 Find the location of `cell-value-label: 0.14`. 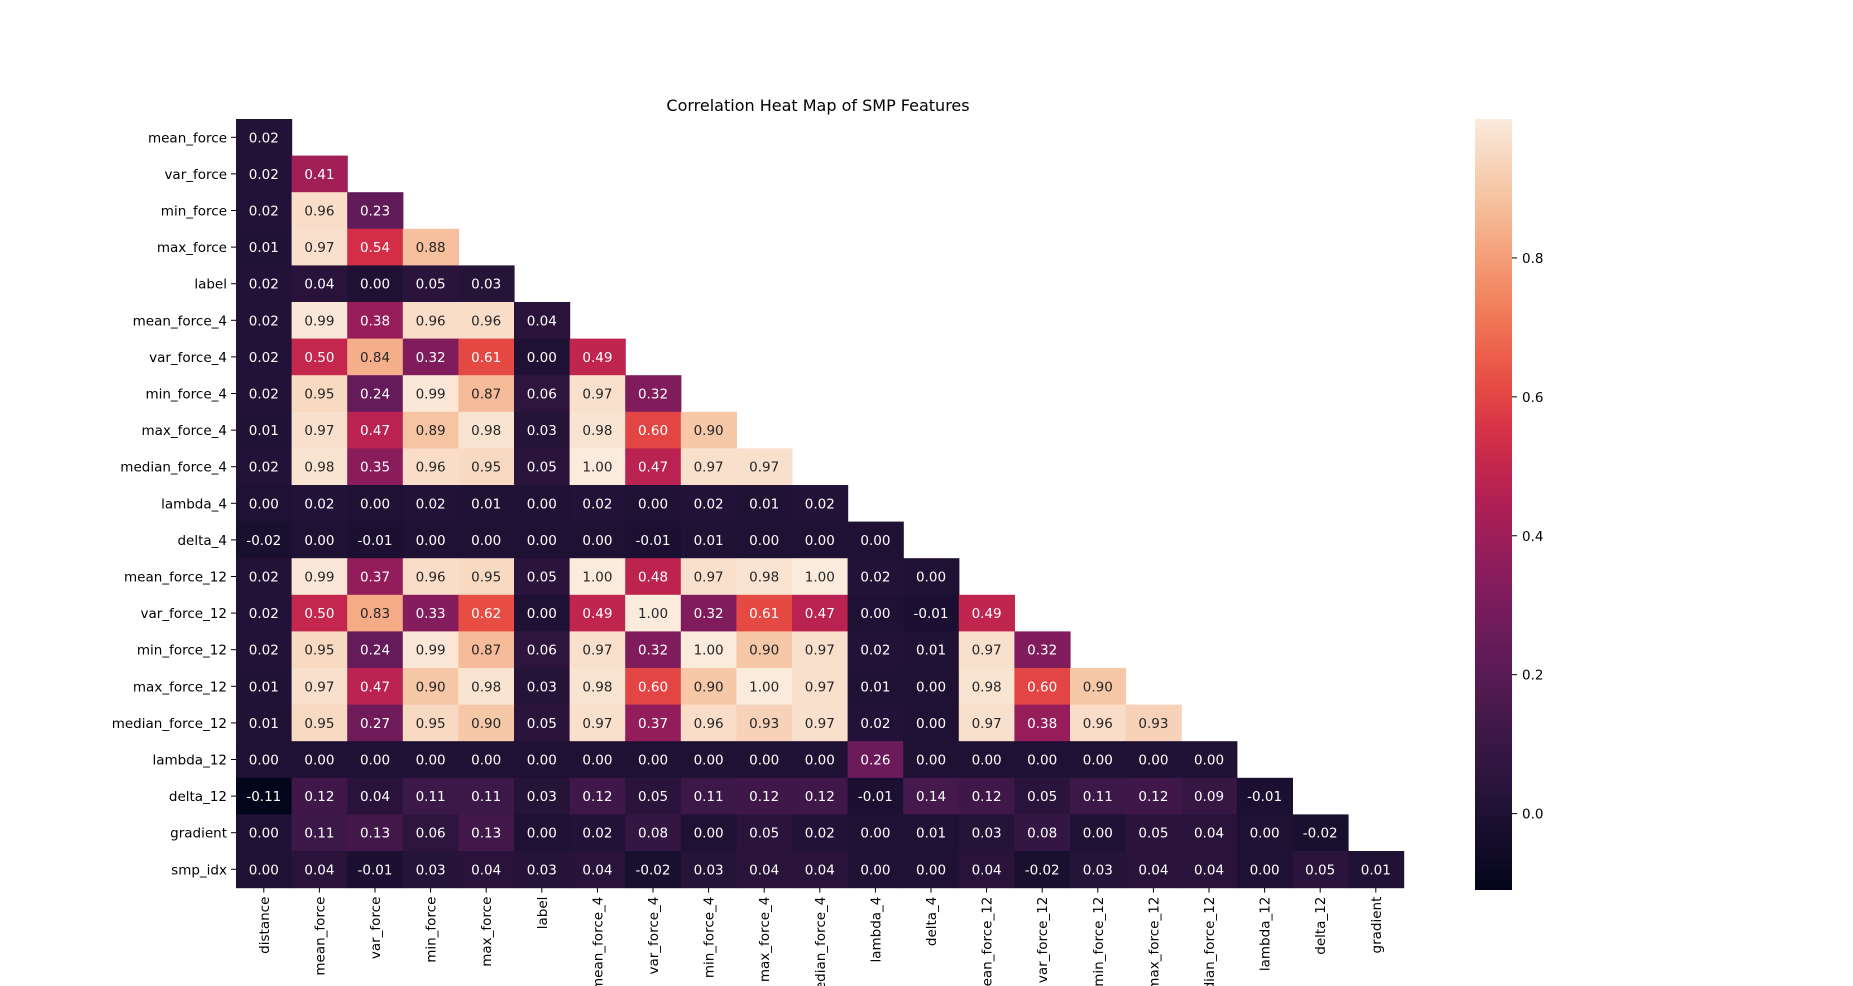

cell-value-label: 0.14 is located at coordinates (931, 797).